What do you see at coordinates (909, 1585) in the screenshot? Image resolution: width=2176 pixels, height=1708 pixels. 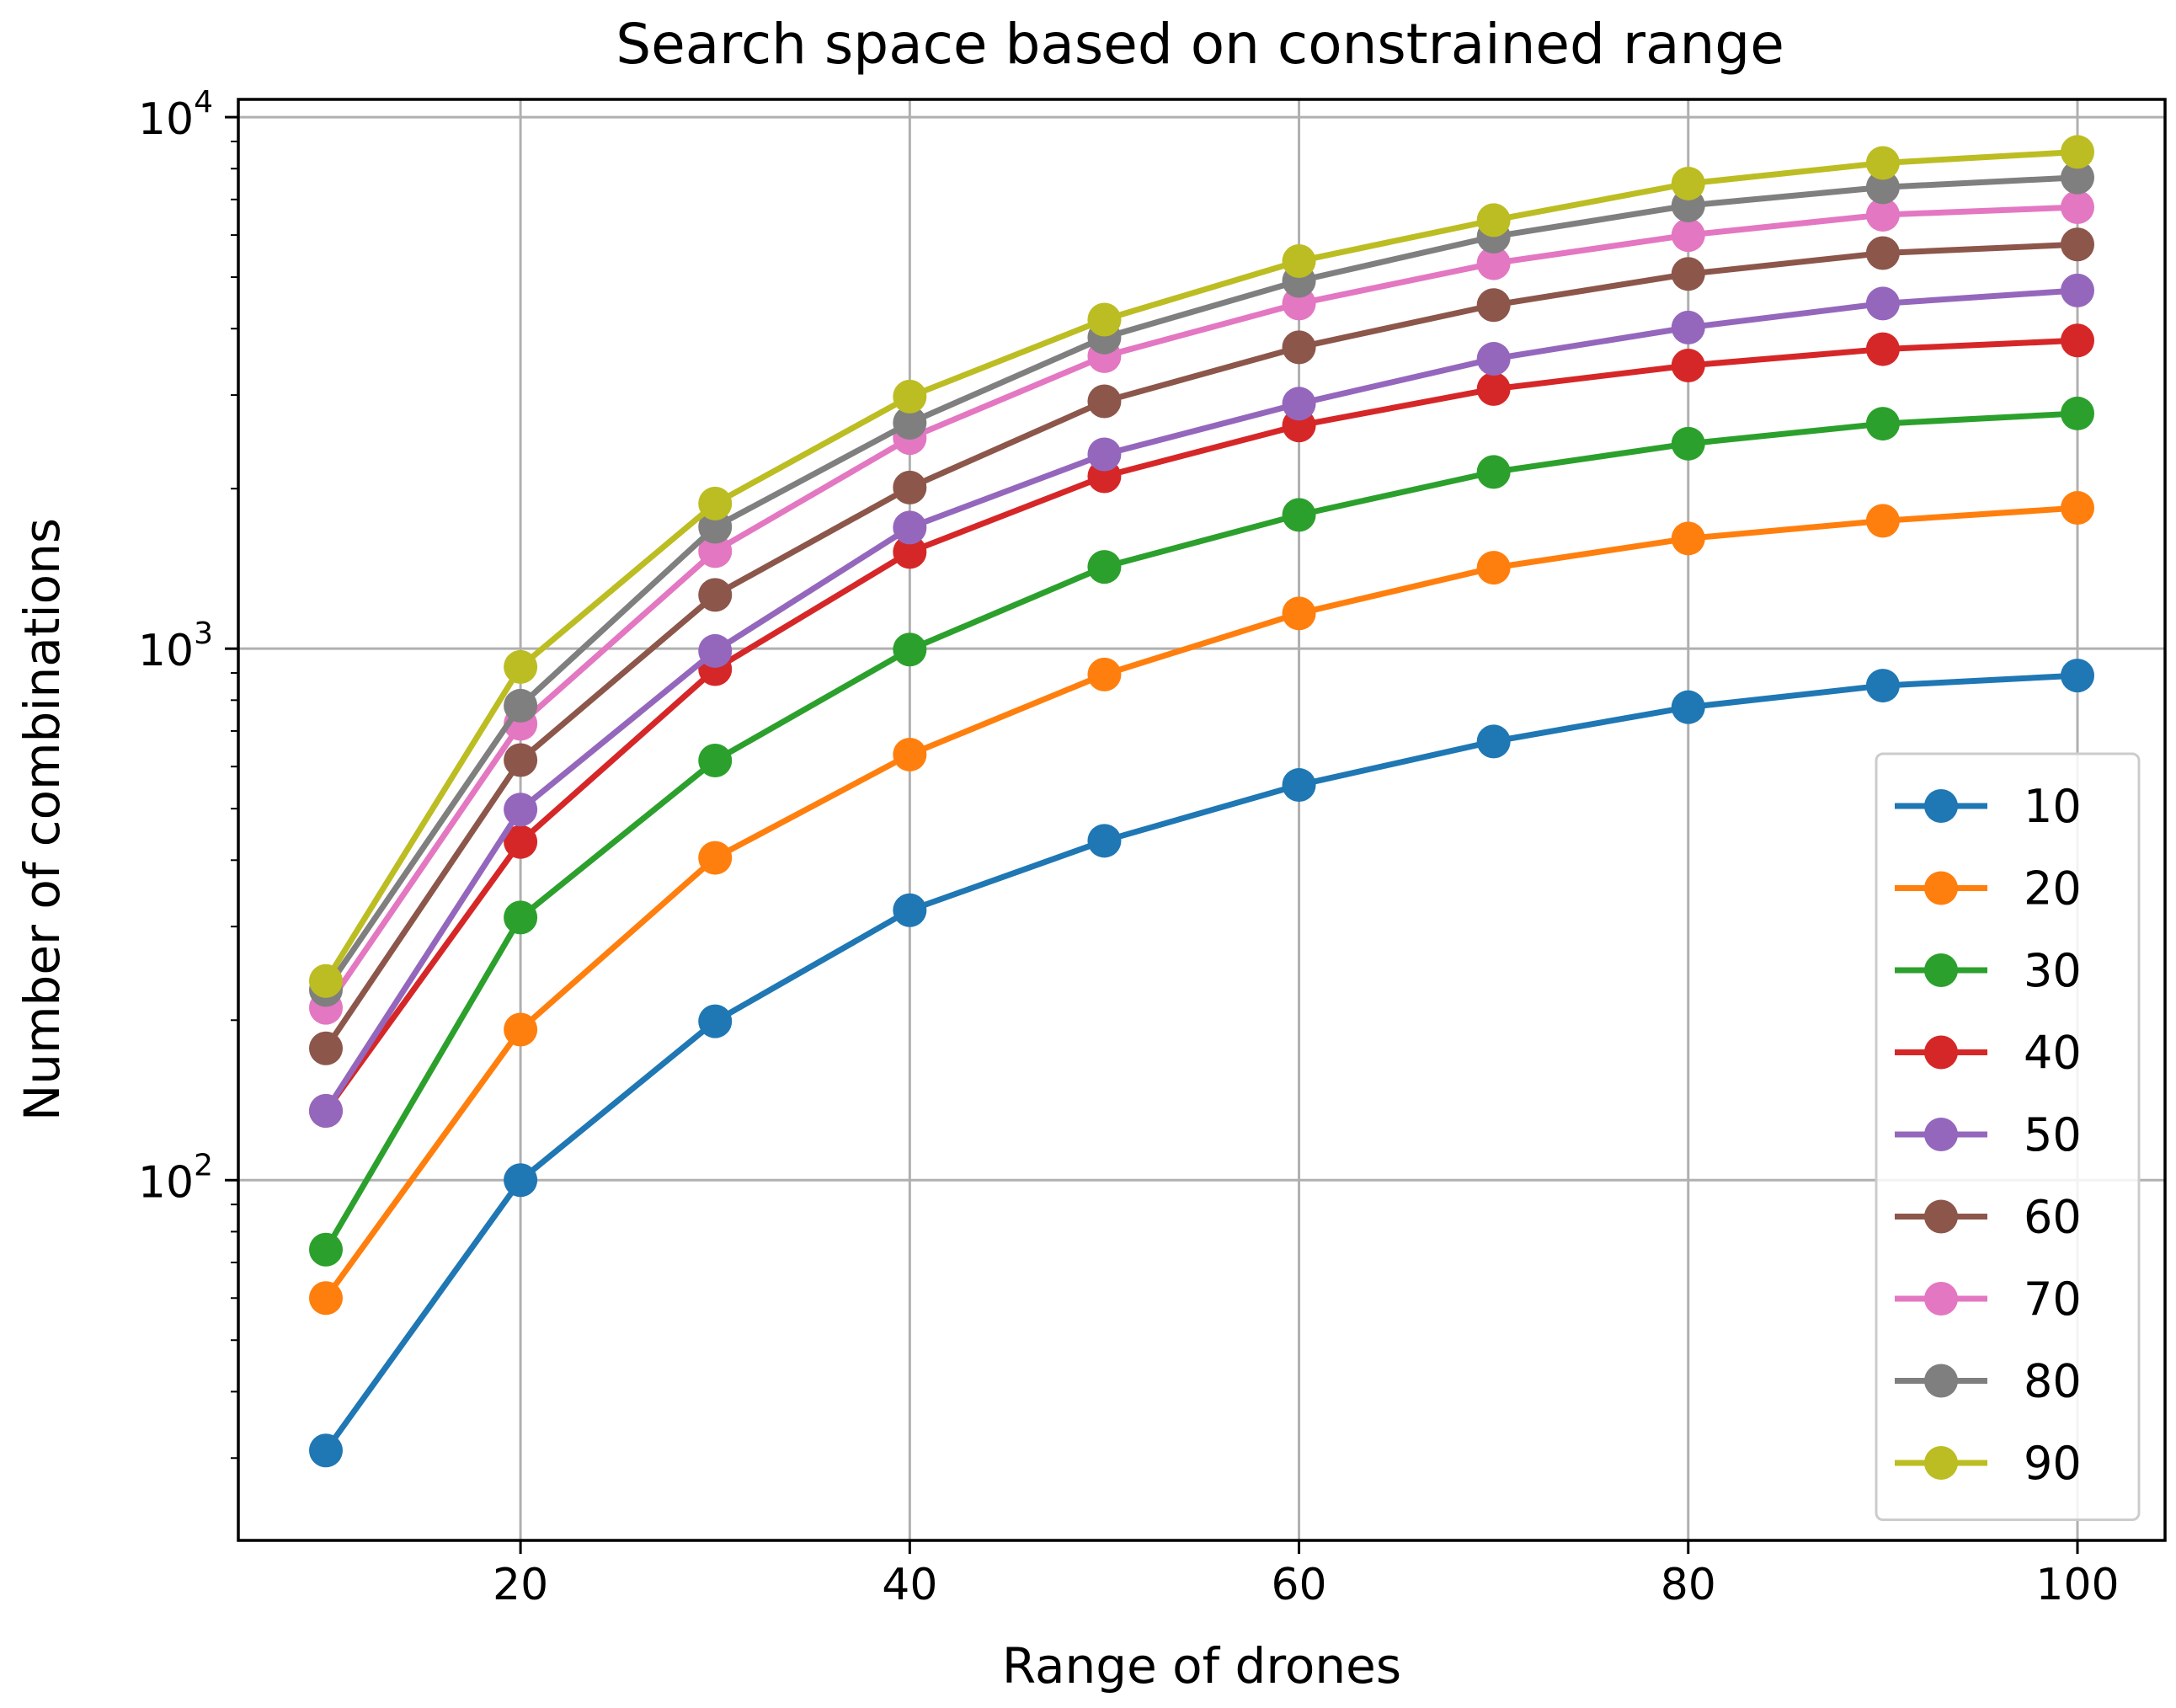 I see `x-tick-label: 40` at bounding box center [909, 1585].